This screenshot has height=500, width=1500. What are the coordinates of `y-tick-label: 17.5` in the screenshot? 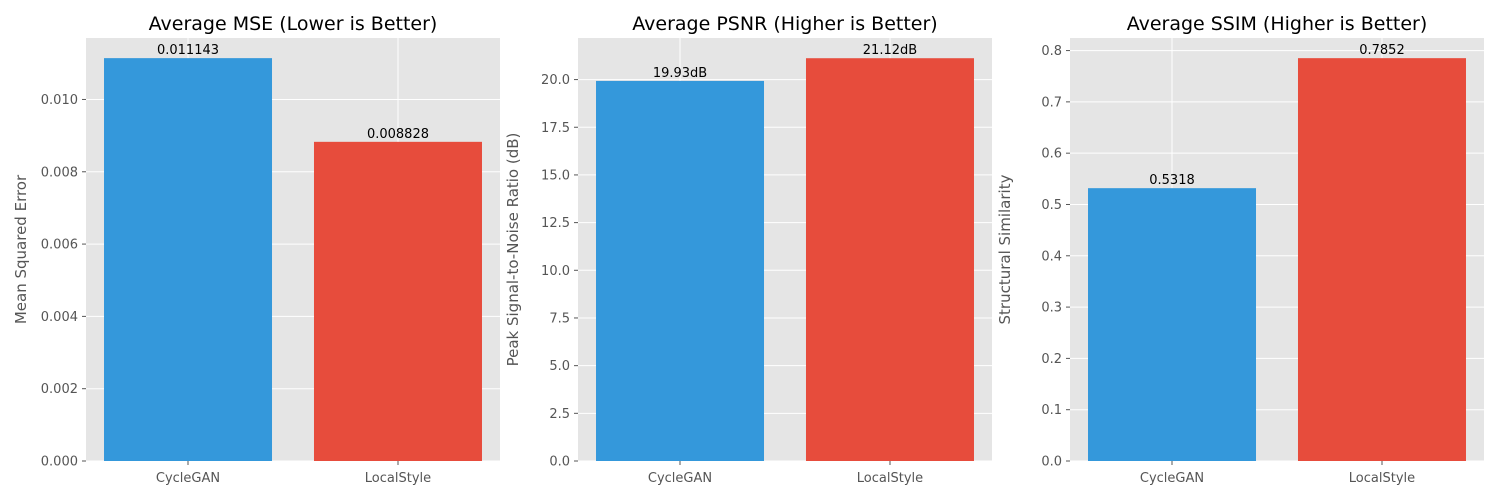 It's located at (555, 128).